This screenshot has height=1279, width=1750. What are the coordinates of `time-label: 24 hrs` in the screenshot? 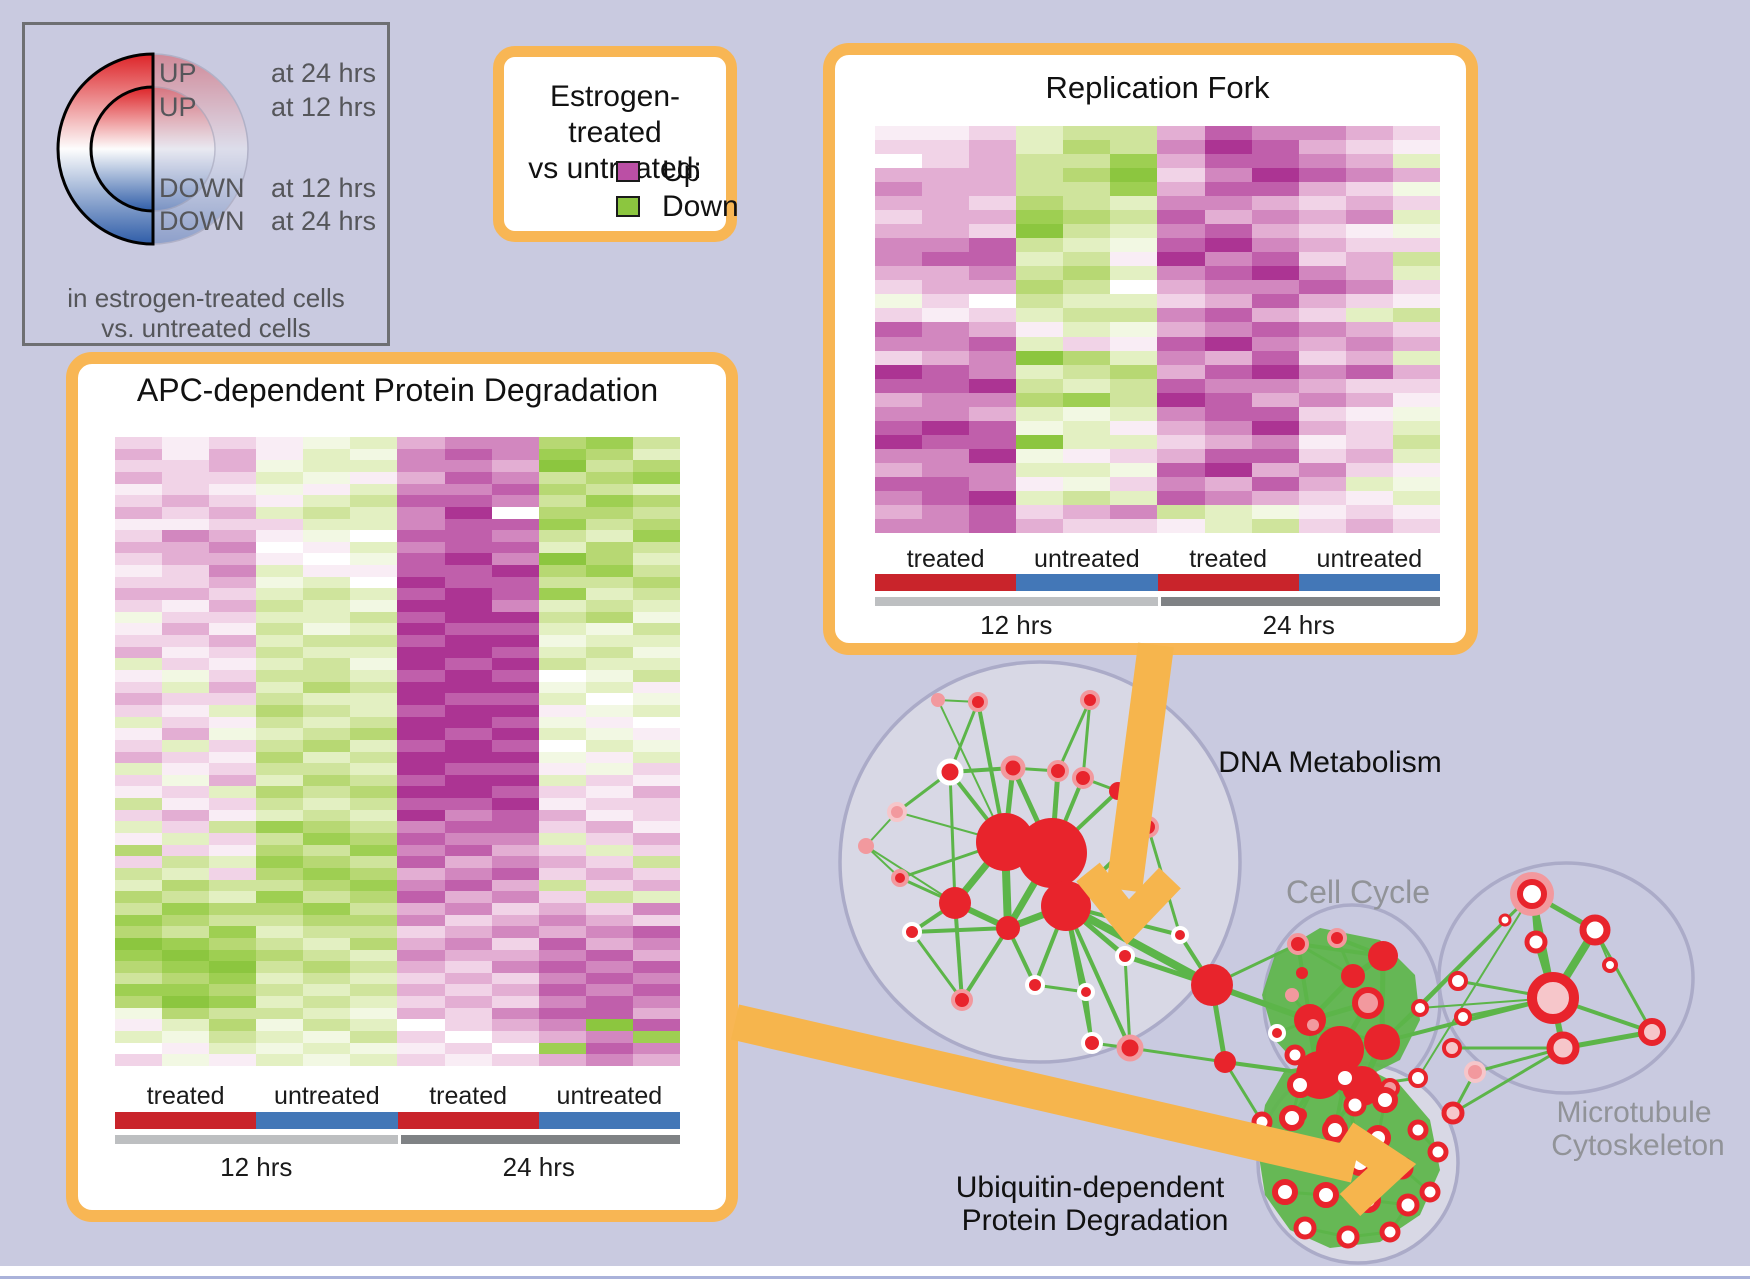 It's located at (538, 1167).